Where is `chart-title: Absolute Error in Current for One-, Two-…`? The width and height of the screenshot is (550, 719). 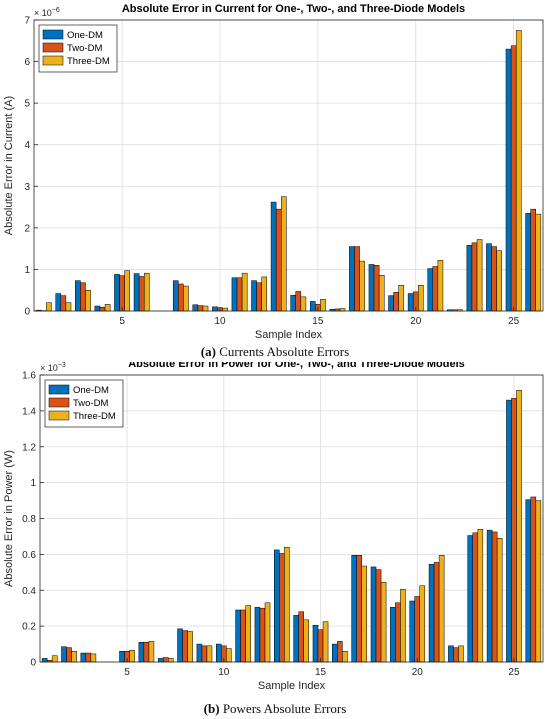 chart-title: Absolute Error in Current for One-, Two-… is located at coordinates (293, 9).